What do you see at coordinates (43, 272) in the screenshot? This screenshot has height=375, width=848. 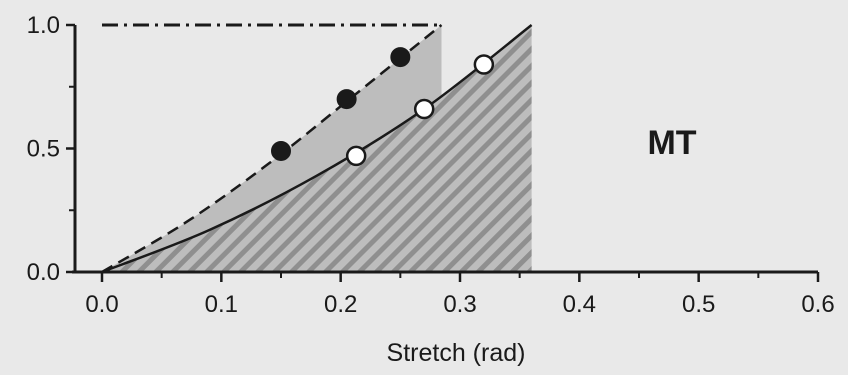 I see `y-tick-label-0.0: 0.0` at bounding box center [43, 272].